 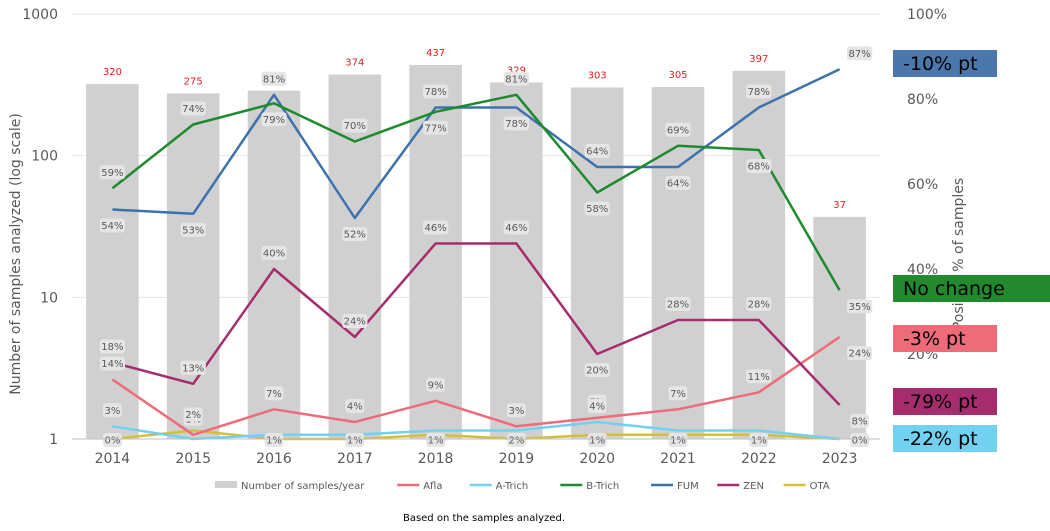 What do you see at coordinates (517, 459) in the screenshot?
I see `x-tick-label: 2019` at bounding box center [517, 459].